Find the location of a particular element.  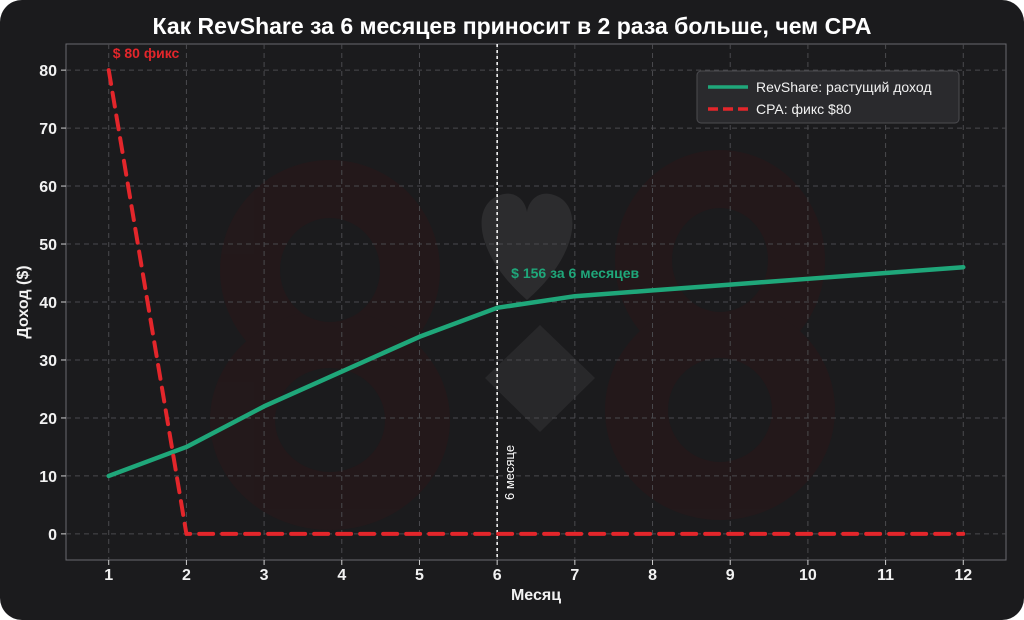

legend: RevShare: растущий доход CPA: фикс $80 is located at coordinates (828, 97).